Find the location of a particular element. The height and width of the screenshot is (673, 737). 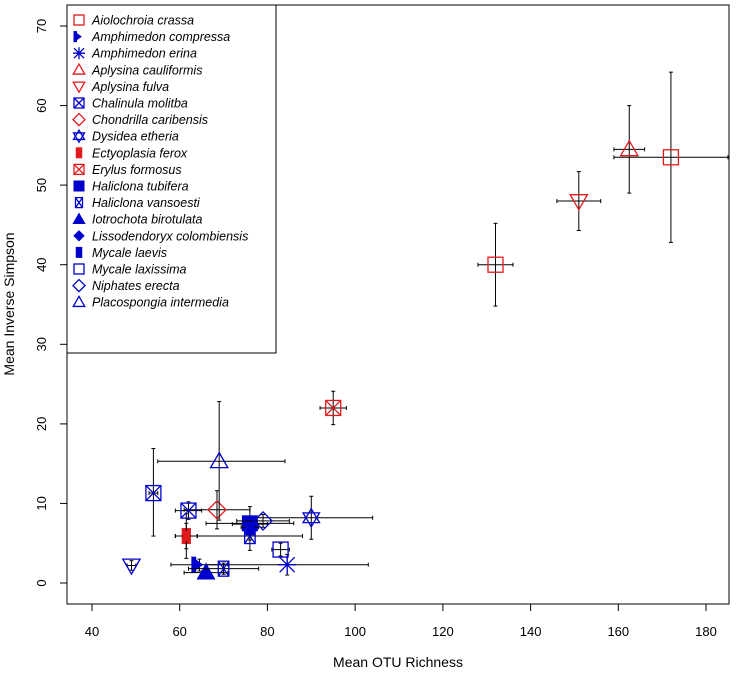

x-tick-label: 40 is located at coordinates (92, 631).